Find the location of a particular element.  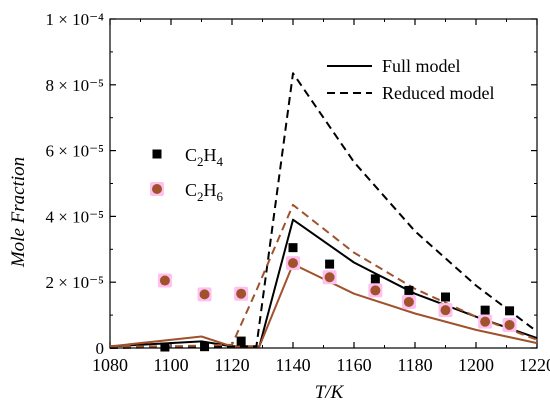

x-tick-label: 1160 is located at coordinates (353, 365).